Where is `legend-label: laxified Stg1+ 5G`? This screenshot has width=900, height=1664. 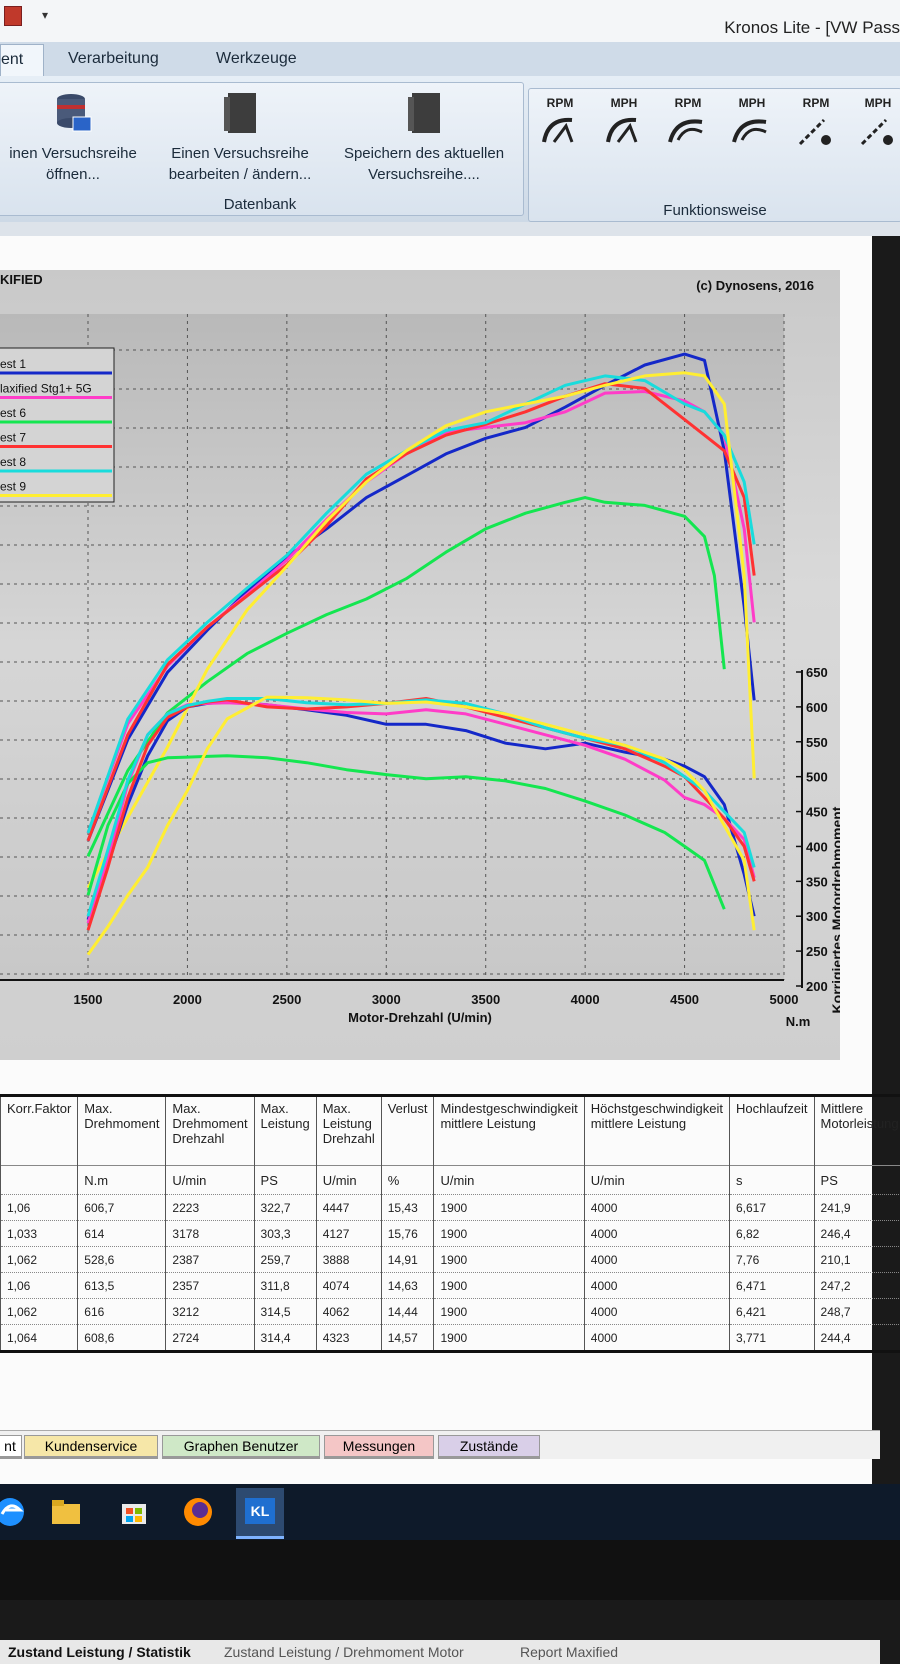 legend-label: laxified Stg1+ 5G is located at coordinates (46, 389).